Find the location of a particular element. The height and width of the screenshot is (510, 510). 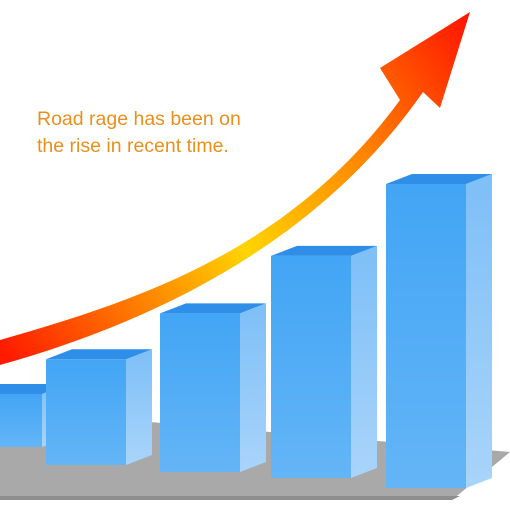

bar-2-top is located at coordinates (99, 354).